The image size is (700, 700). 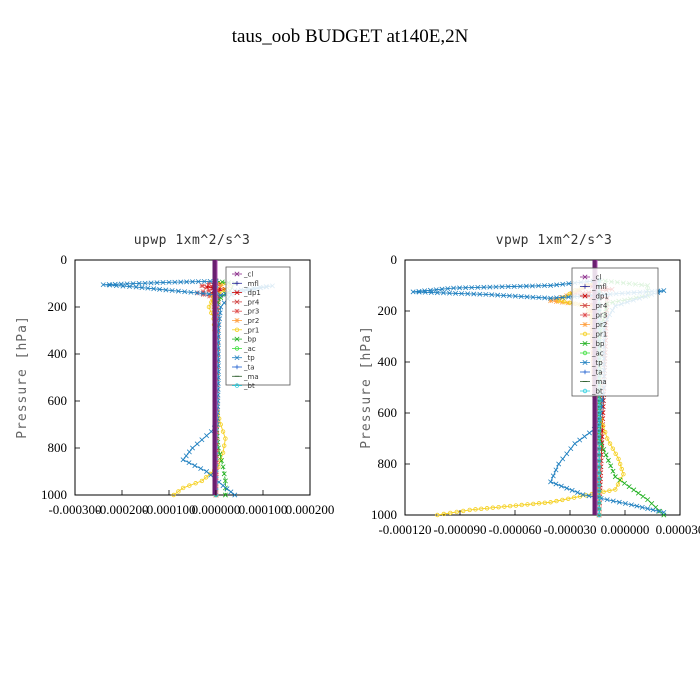 I want to click on series-line, so click(x=530, y=397).